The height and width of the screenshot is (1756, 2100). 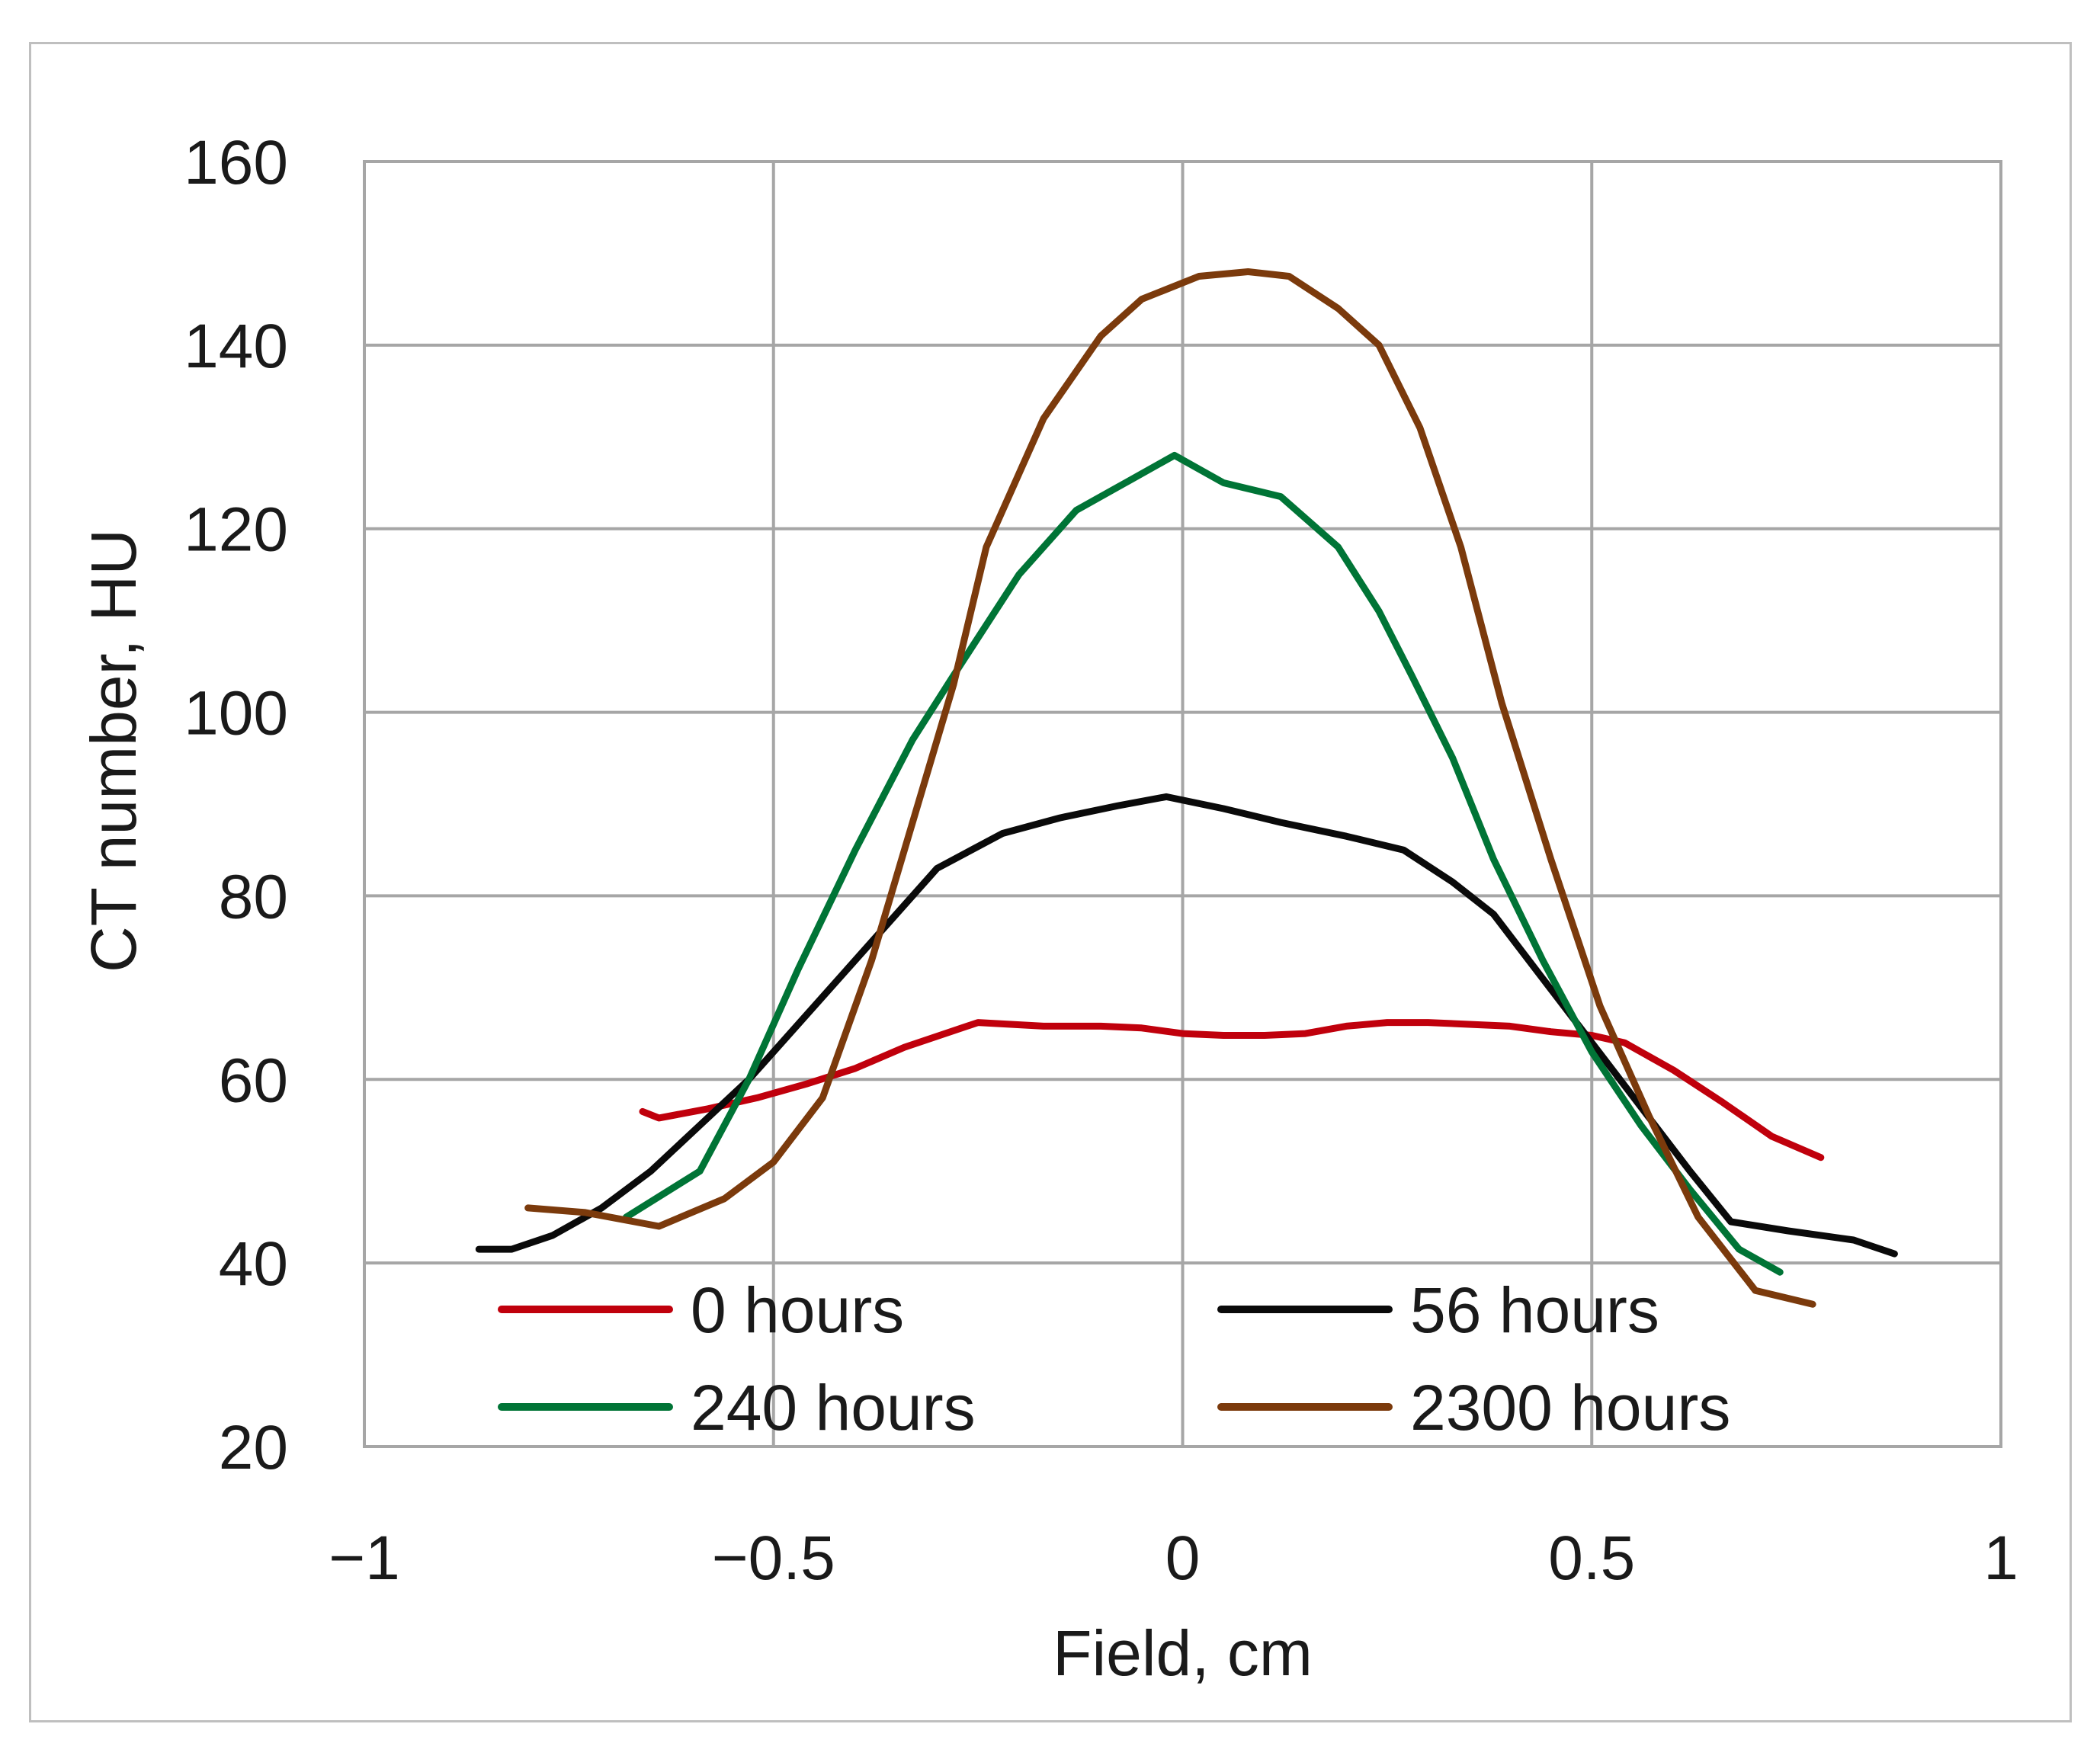 I want to click on y-tick-label: 100, so click(x=236, y=713).